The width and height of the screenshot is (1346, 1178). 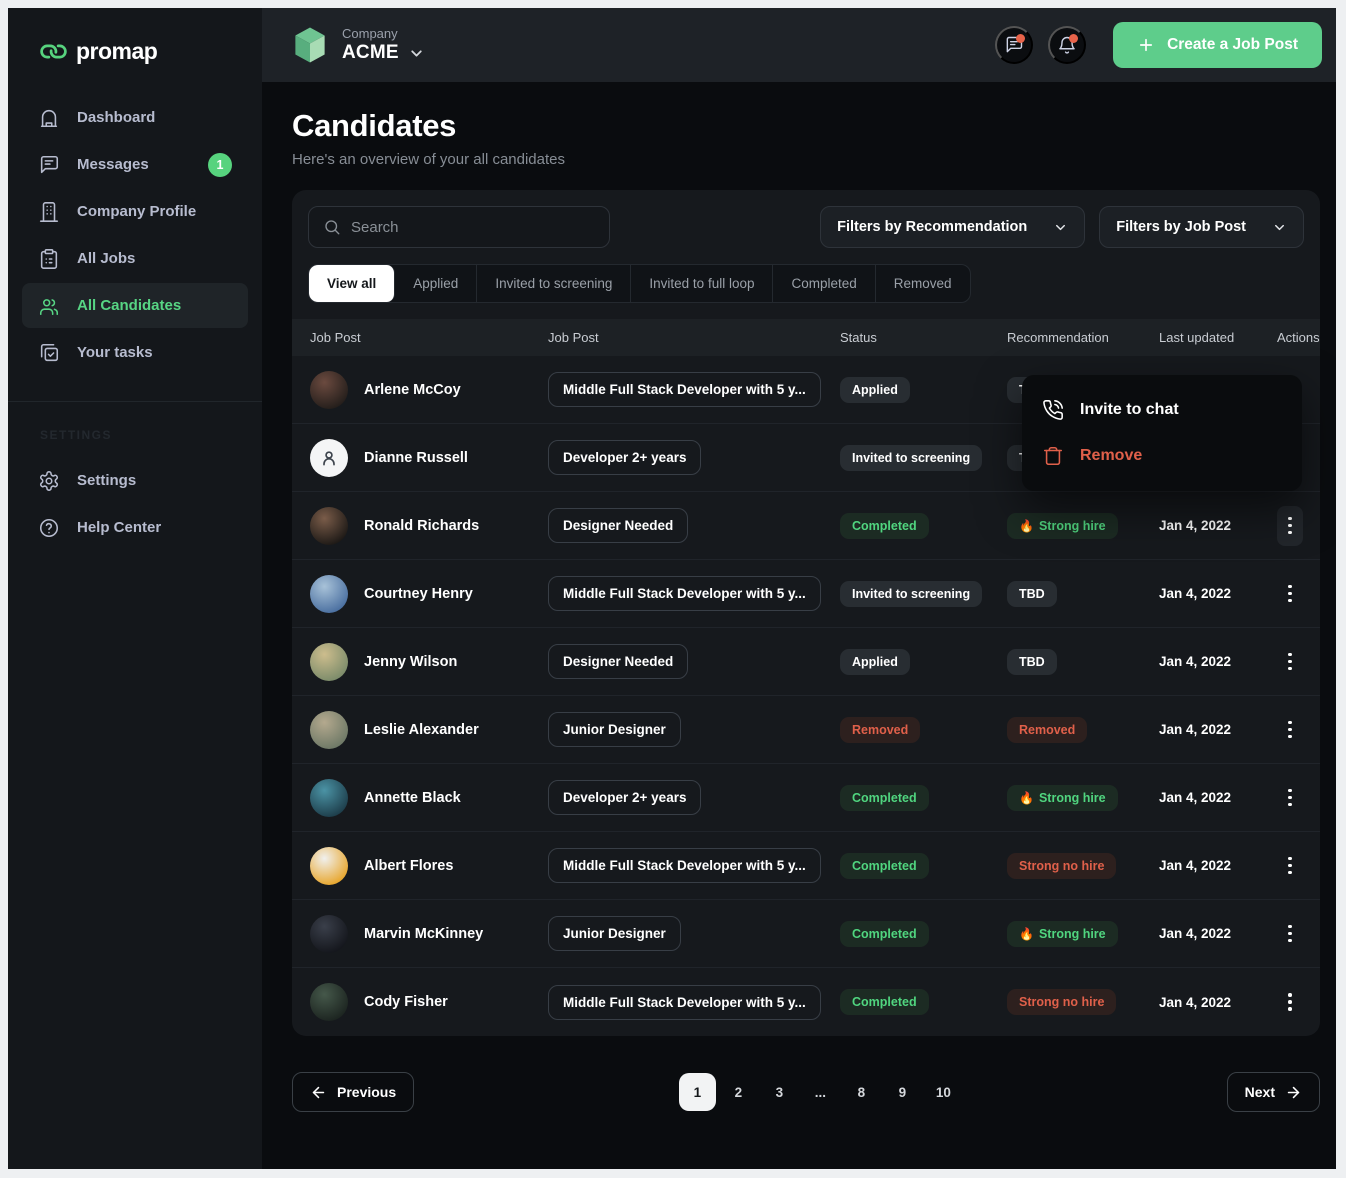 What do you see at coordinates (370, 33) in the screenshot?
I see `company-label: Company` at bounding box center [370, 33].